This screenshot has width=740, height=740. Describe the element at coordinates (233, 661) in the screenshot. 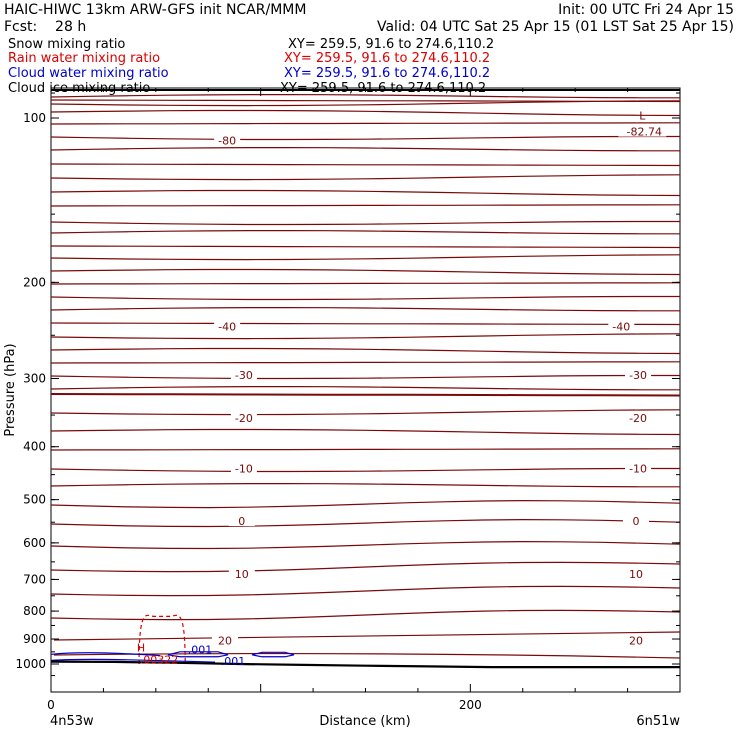

I see `cloud-water-label: .001` at that location.